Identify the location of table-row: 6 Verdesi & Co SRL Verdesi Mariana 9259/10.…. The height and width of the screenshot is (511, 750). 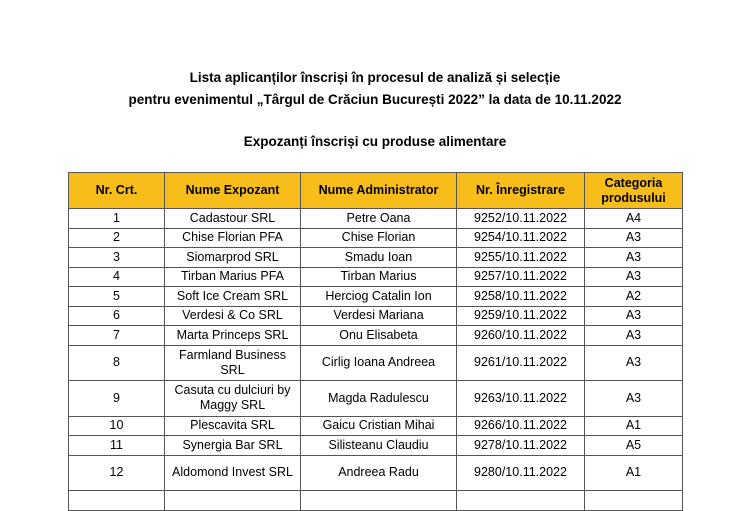
(375, 315).